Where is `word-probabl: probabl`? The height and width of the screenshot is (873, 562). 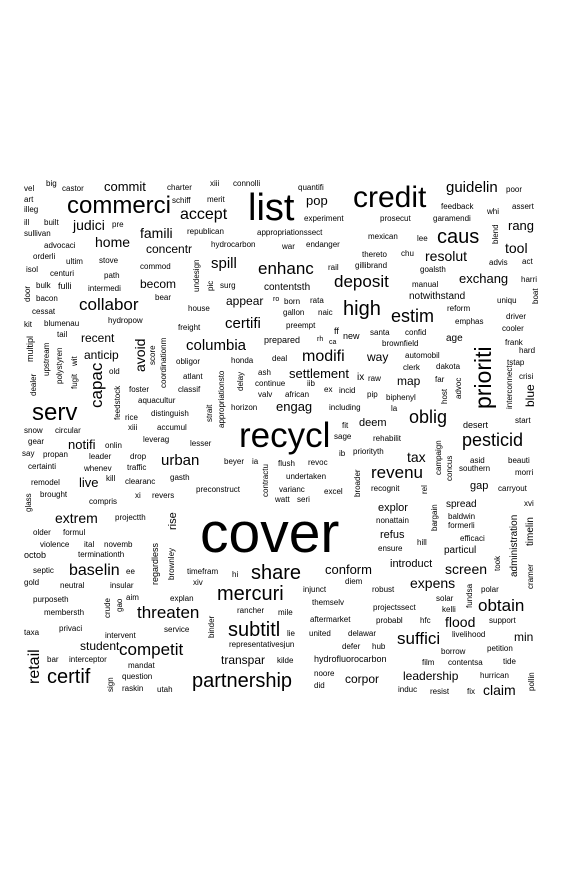 word-probabl: probabl is located at coordinates (389, 620).